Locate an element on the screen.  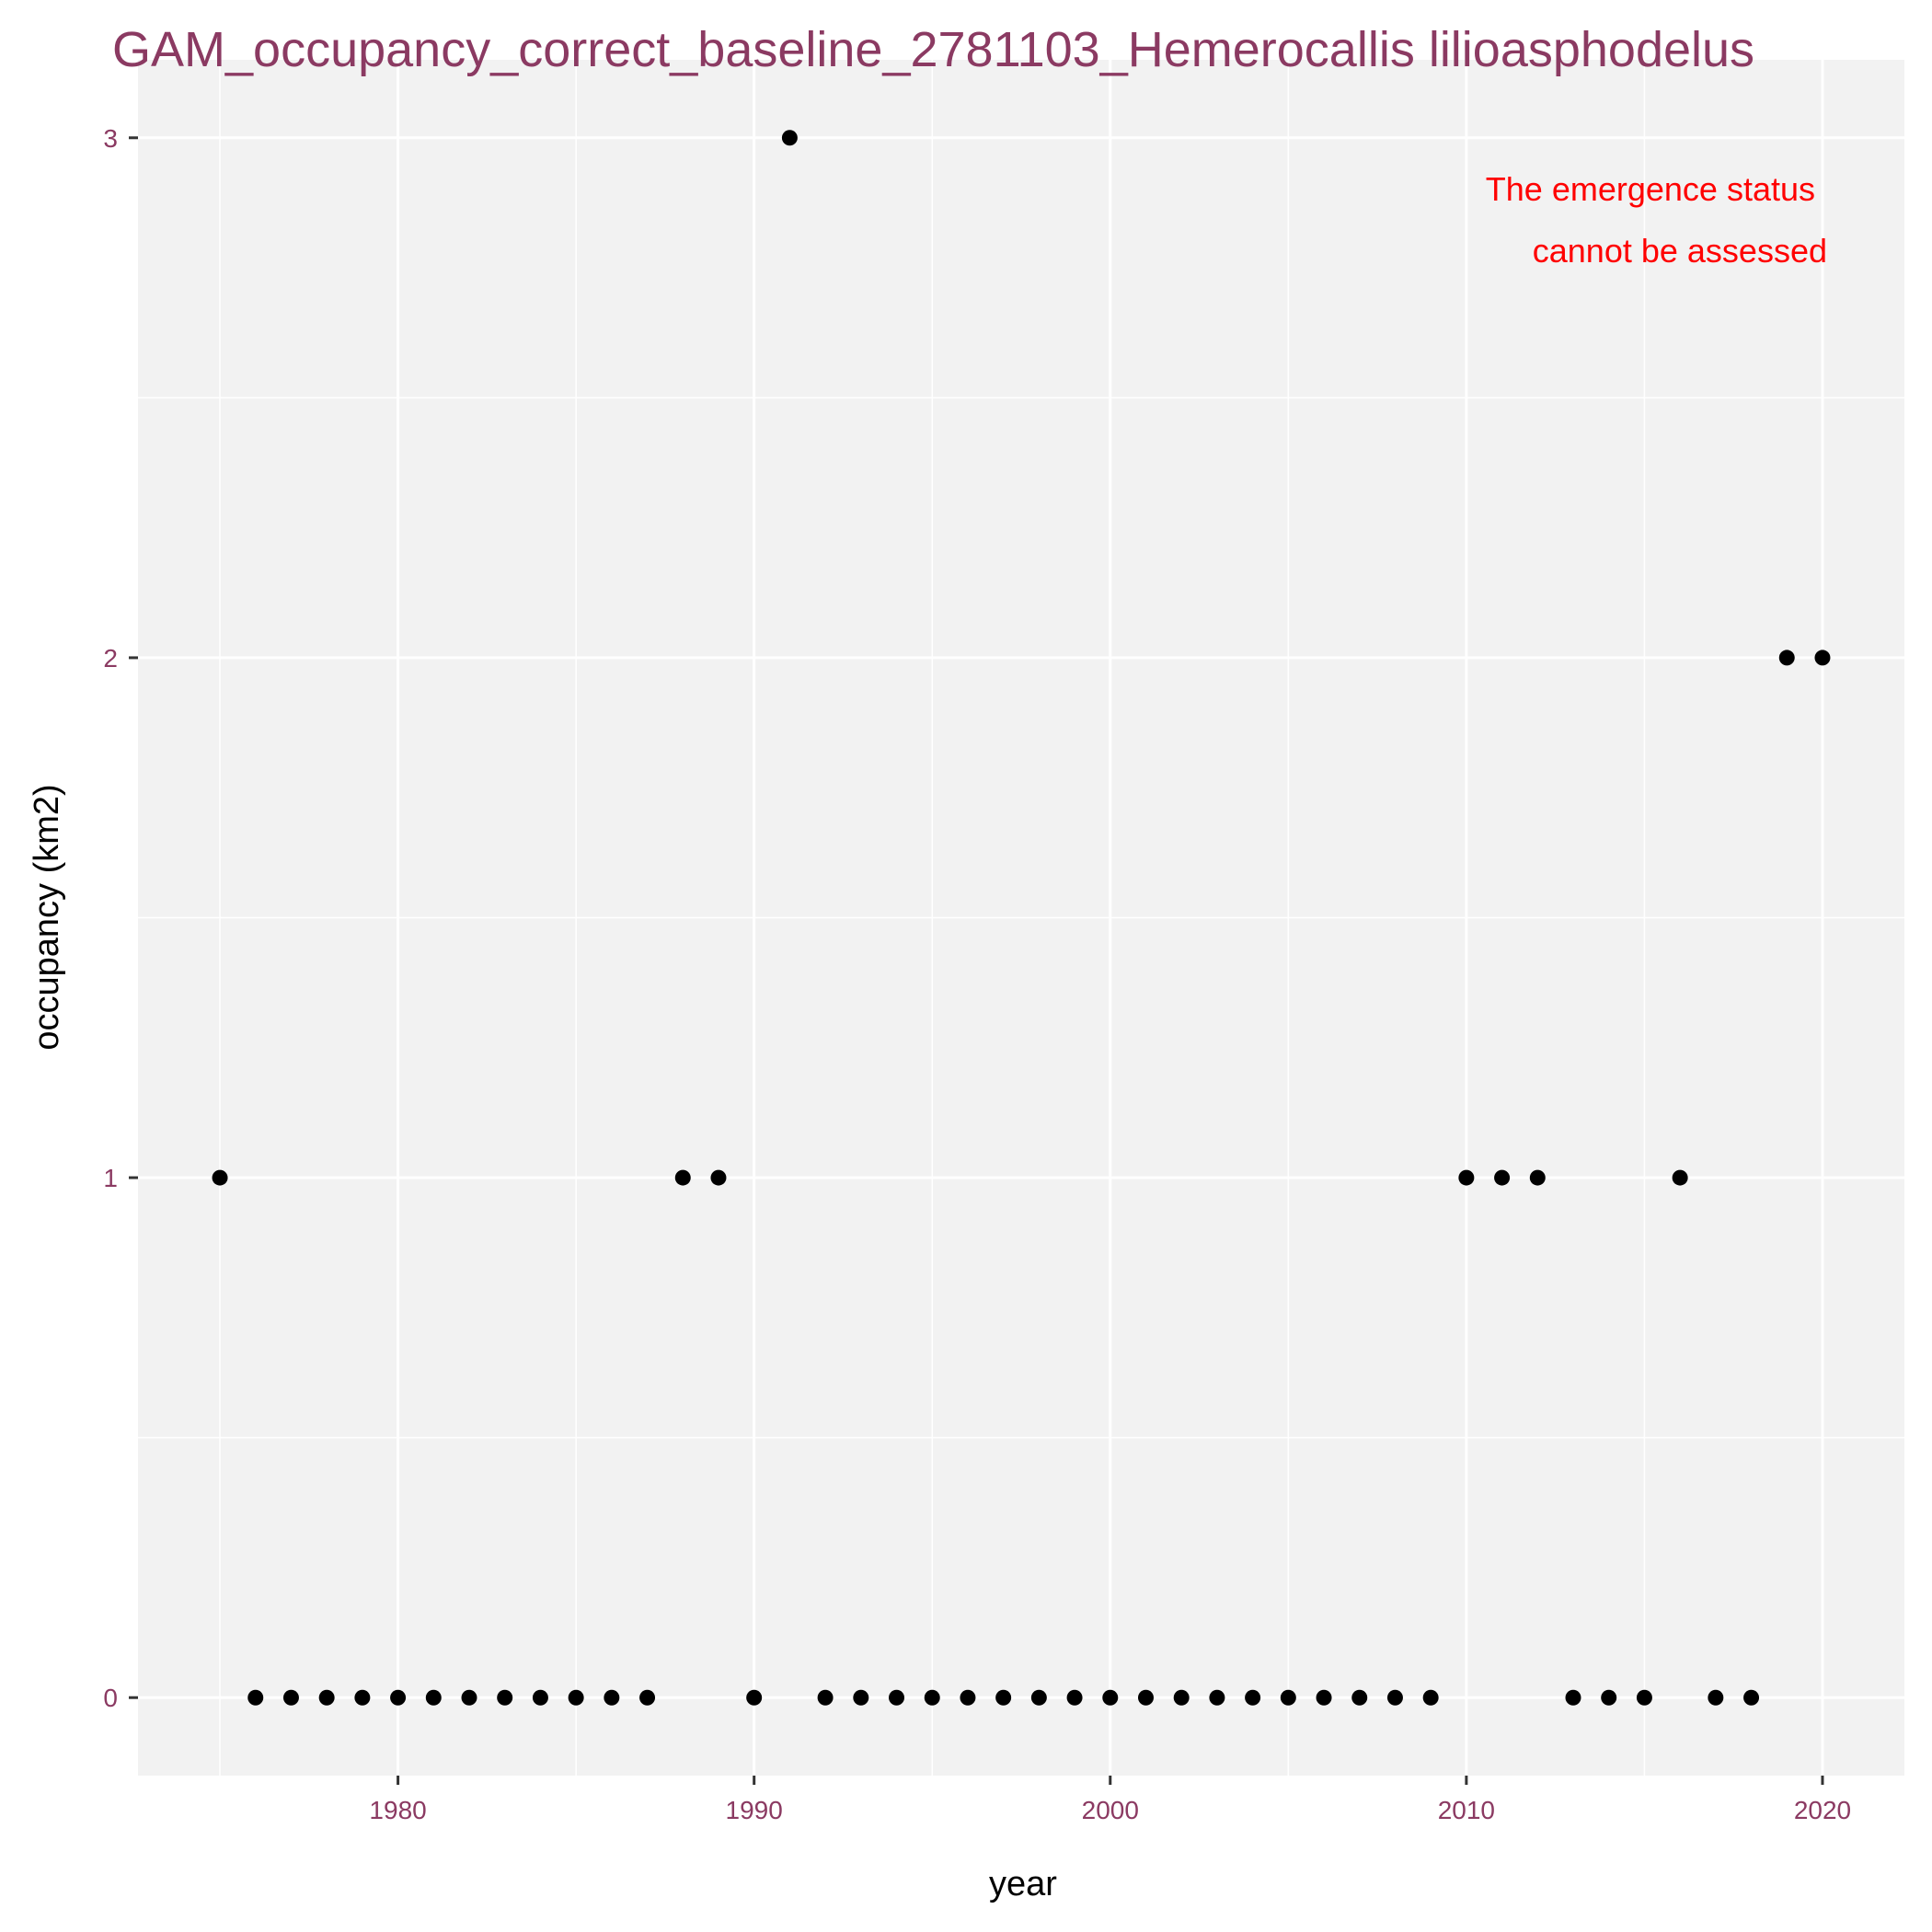
x-tick-label: 2010 is located at coordinates (1466, 1810).